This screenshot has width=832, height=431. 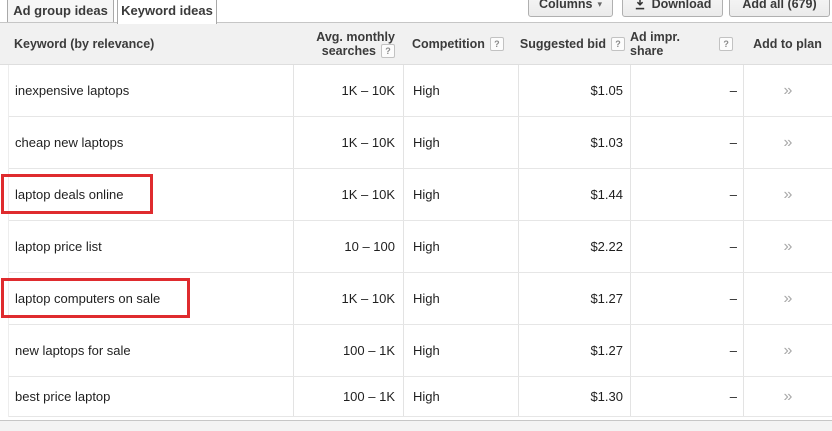 I want to click on keyword-cell: laptop deals online, so click(x=146, y=194).